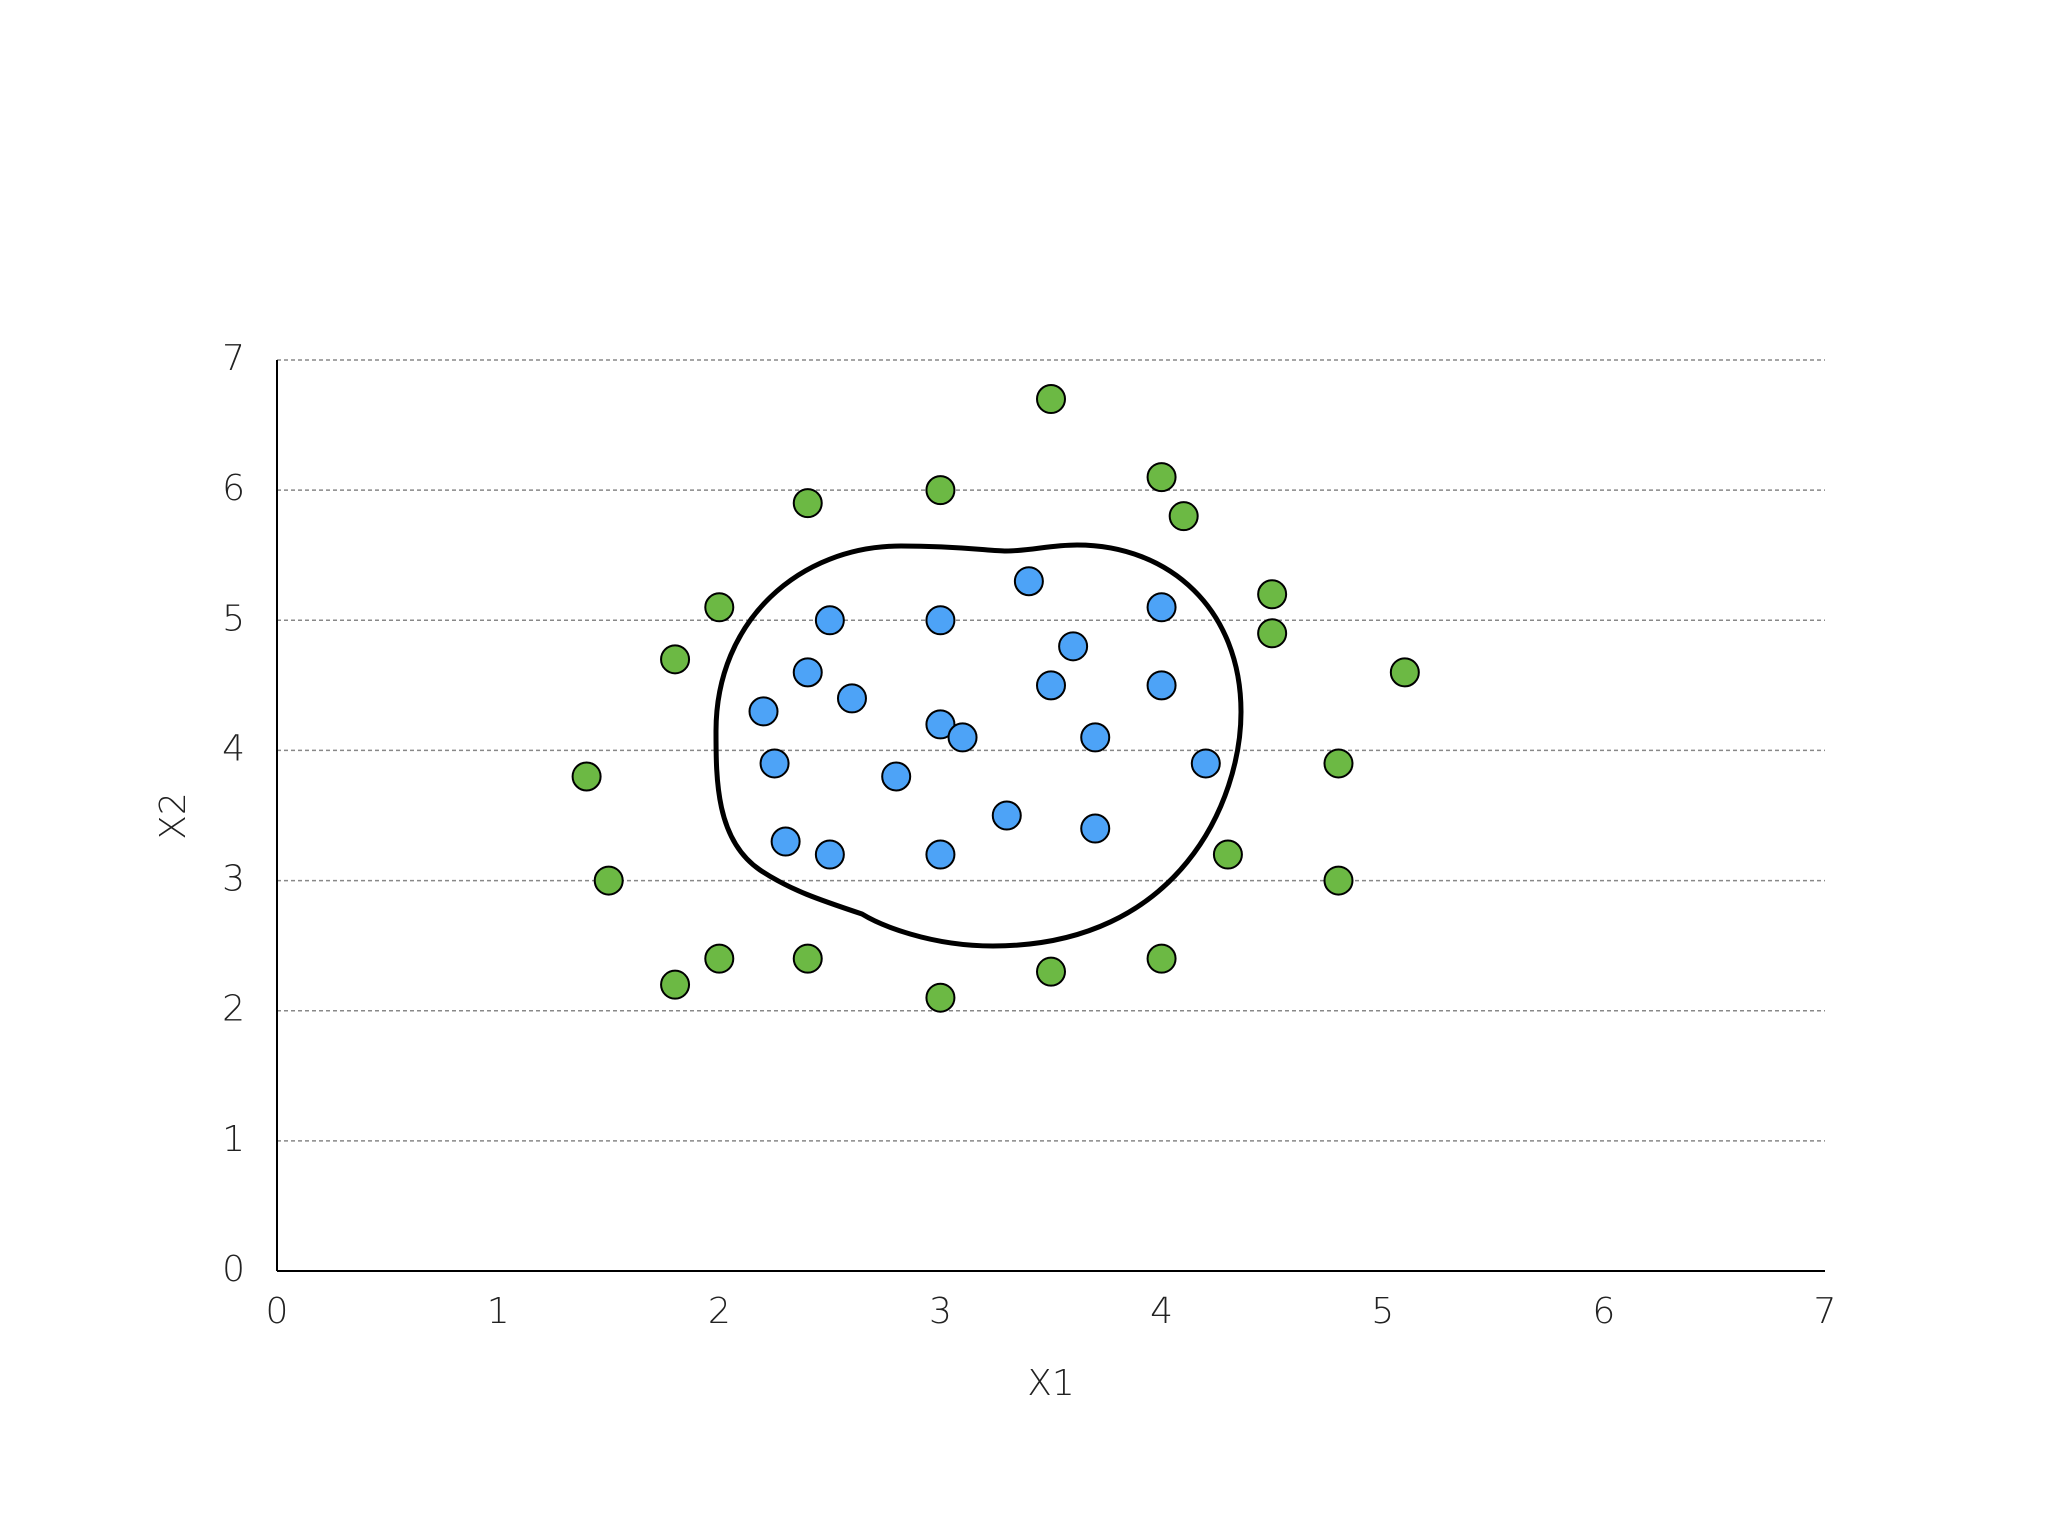 Image resolution: width=2048 pixels, height=1536 pixels. What do you see at coordinates (940, 1311) in the screenshot?
I see `x-tick-label: 3` at bounding box center [940, 1311].